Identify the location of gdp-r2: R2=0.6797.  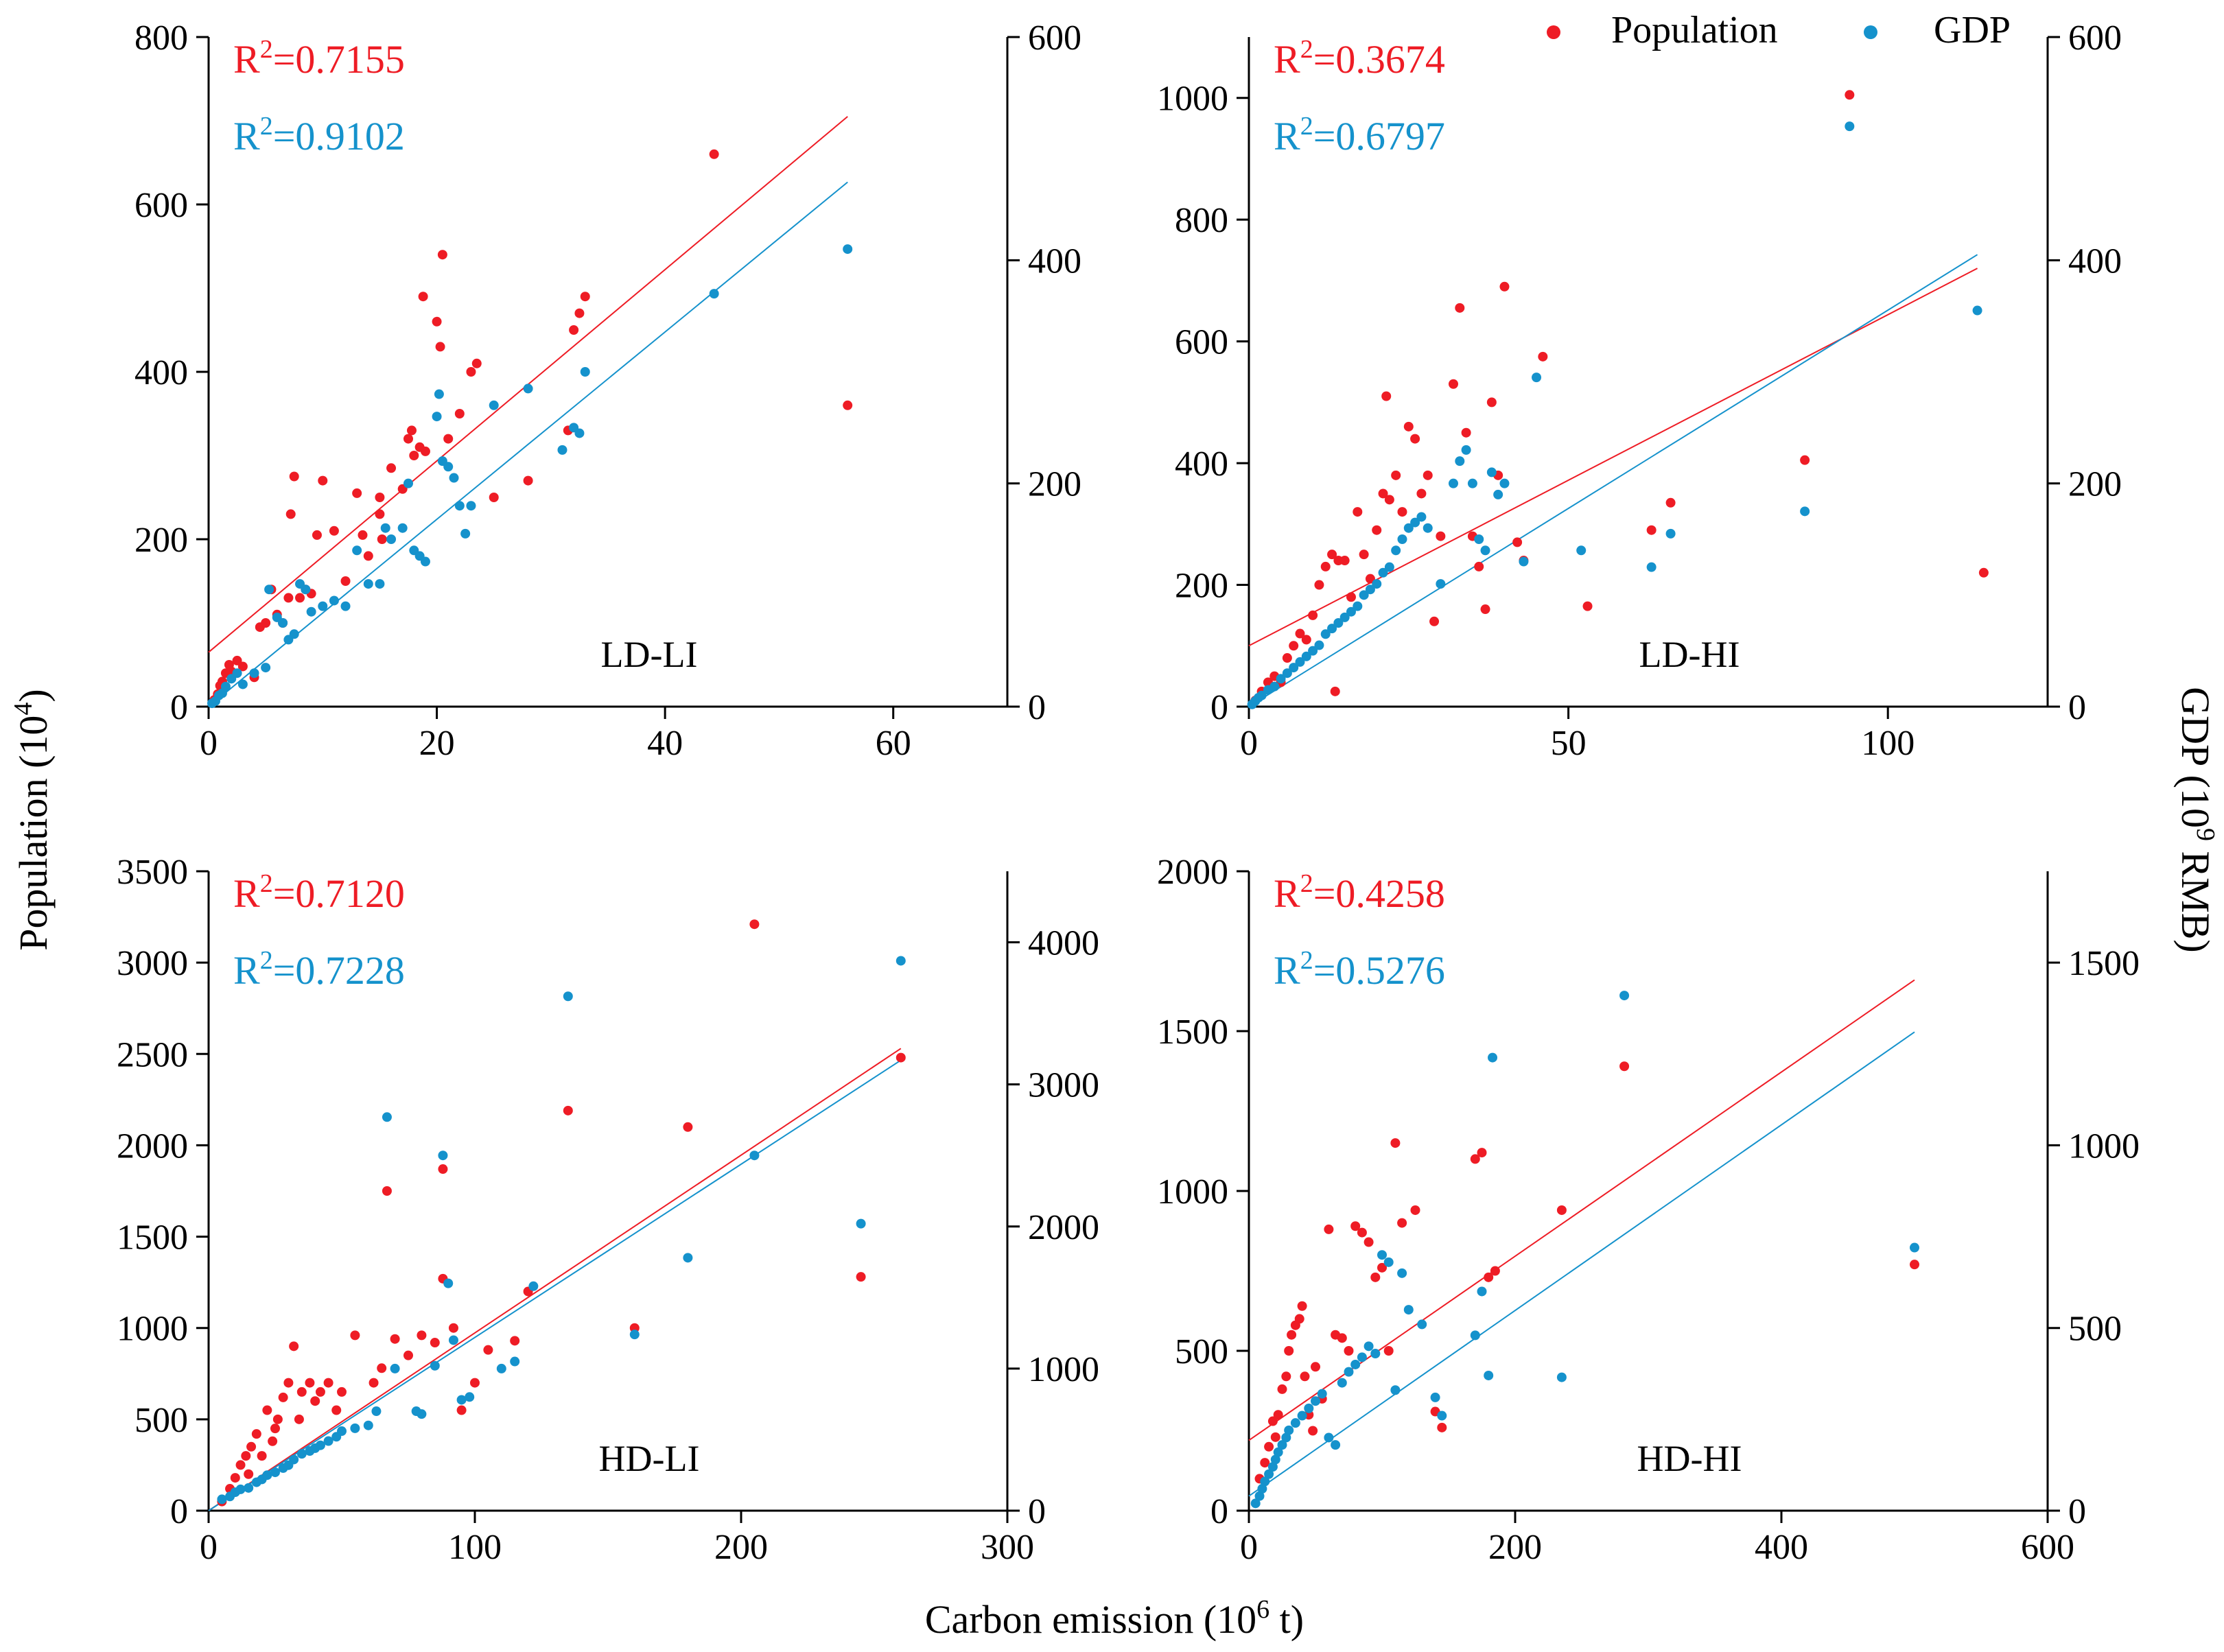
(1359, 135).